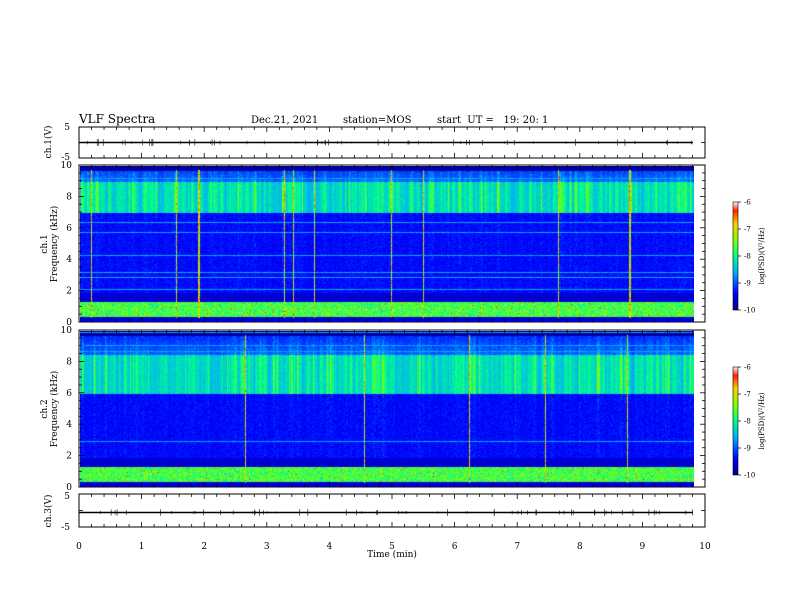 This screenshot has height=612, width=792. Describe the element at coordinates (735, 256) in the screenshot. I see `ch1-colorbar-scale` at that location.